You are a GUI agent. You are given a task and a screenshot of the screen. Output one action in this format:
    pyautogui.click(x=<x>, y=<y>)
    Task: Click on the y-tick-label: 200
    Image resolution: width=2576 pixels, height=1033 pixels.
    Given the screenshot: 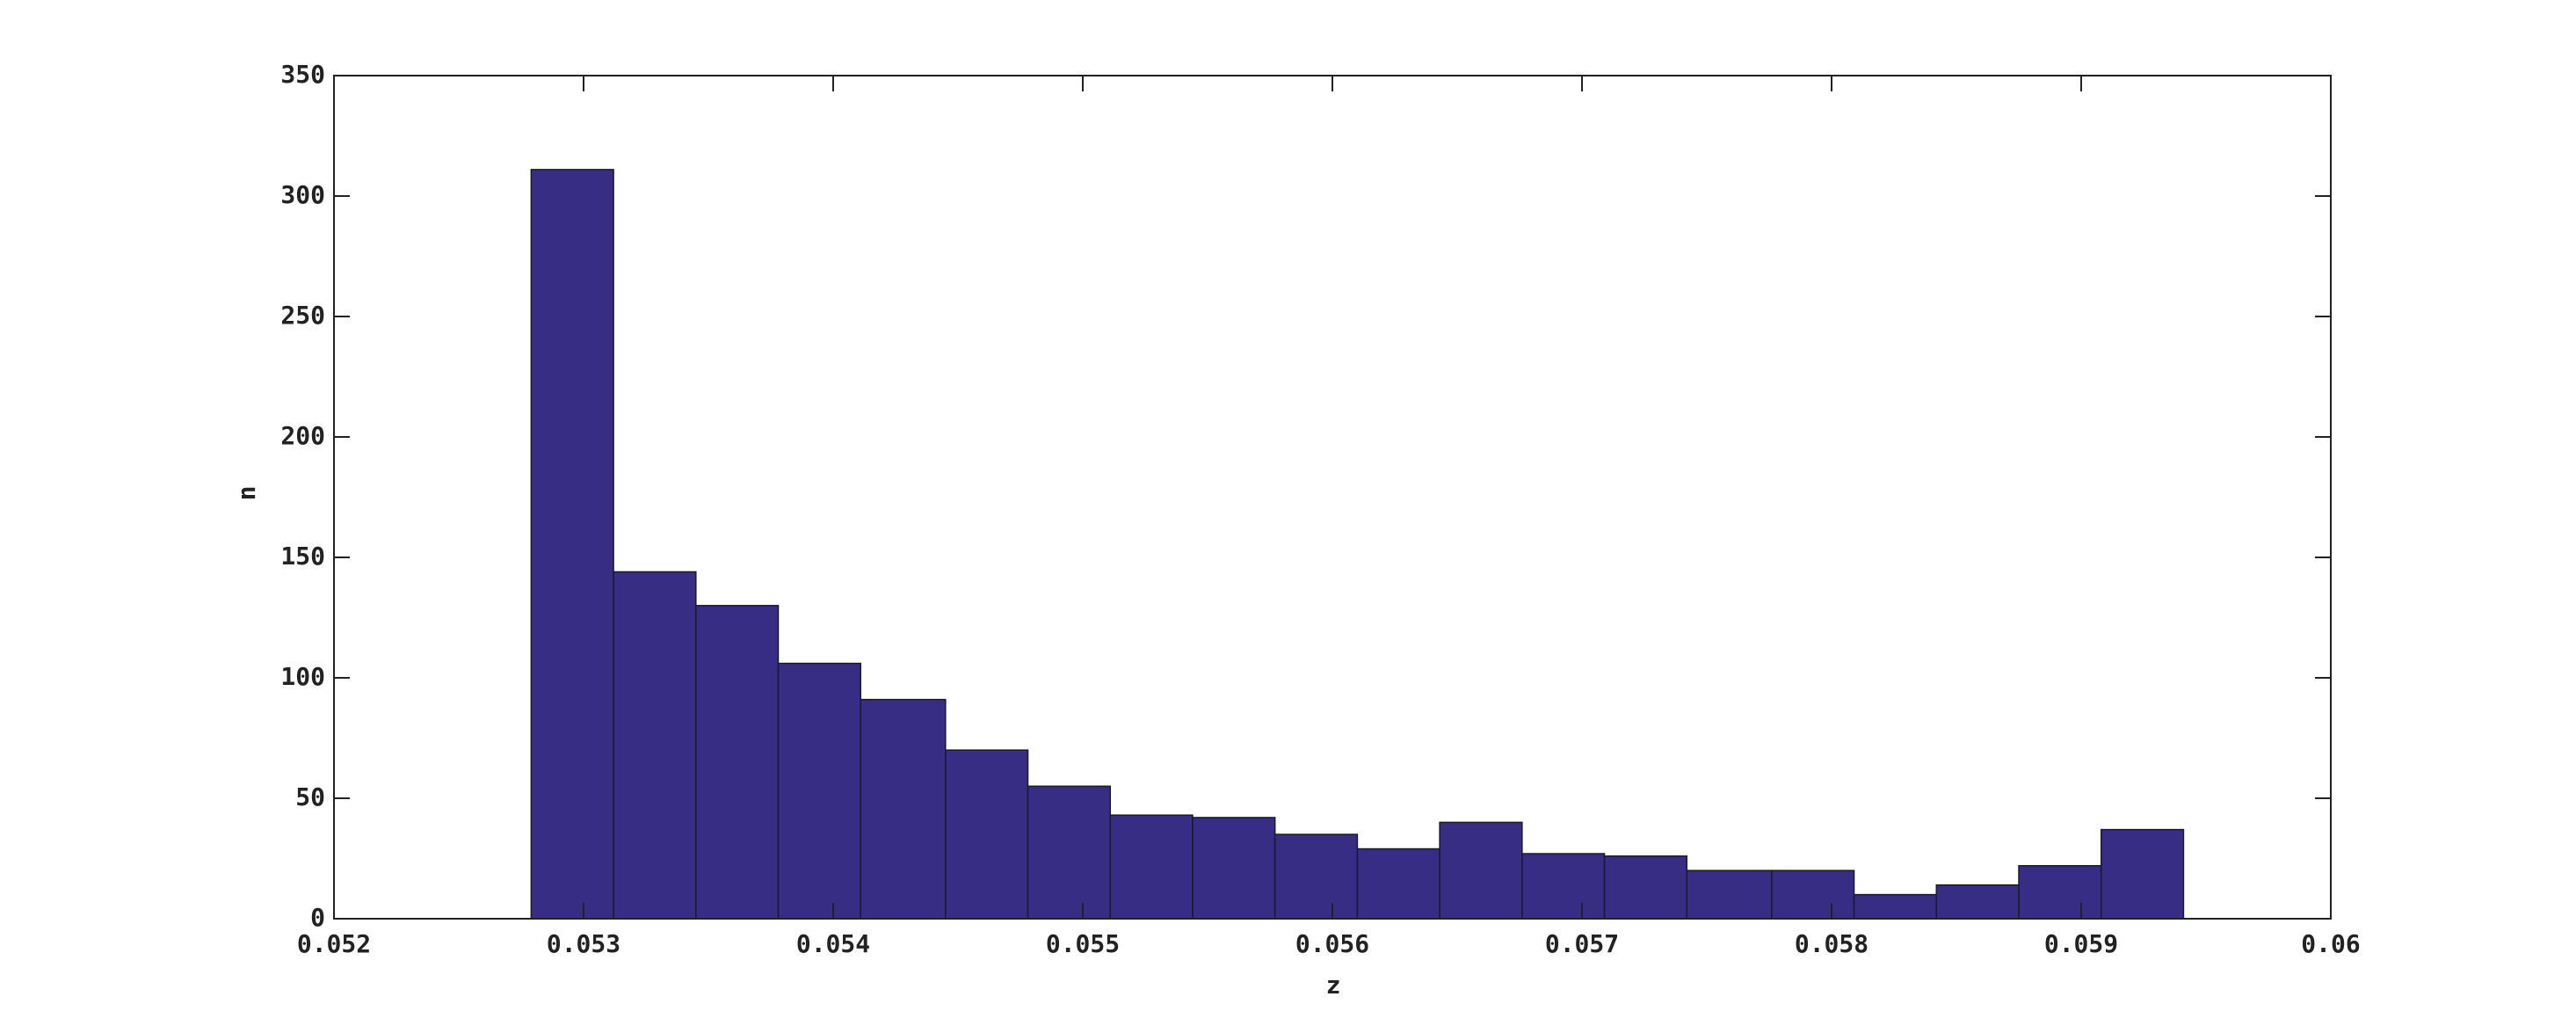 What is the action you would take?
    pyautogui.click(x=302, y=435)
    